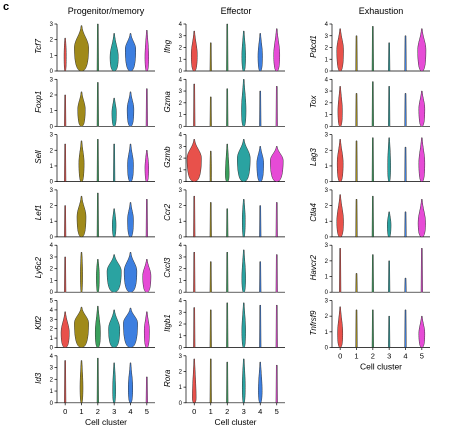  I want to click on column-title: Progenitor/memory, so click(106, 11).